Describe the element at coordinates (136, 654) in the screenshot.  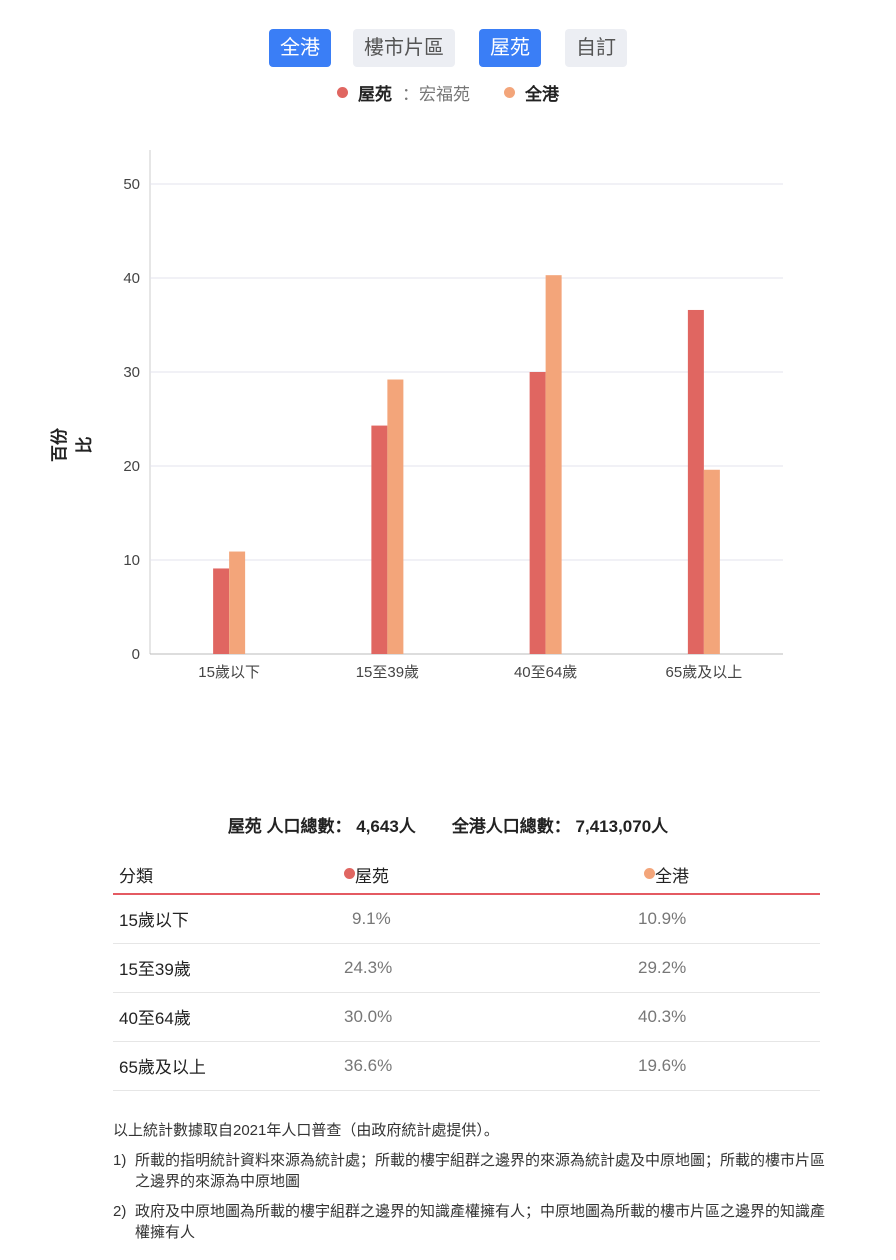
I see `y-tick-label: 0` at that location.